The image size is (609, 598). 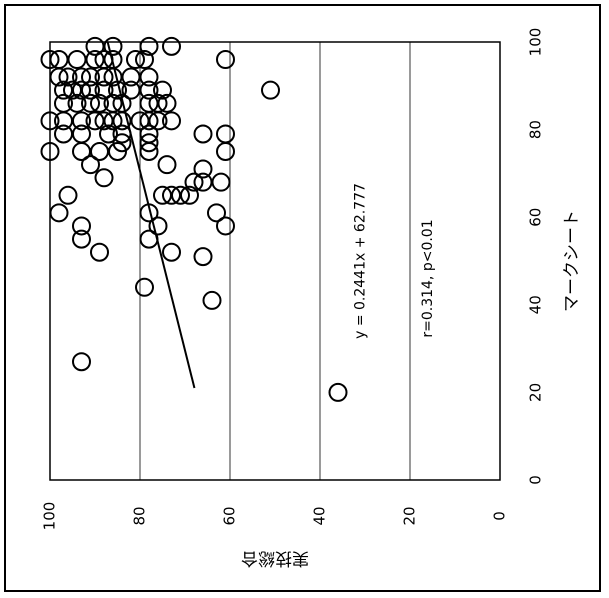 I want to click on y-tick-label: 60, so click(x=230, y=515).